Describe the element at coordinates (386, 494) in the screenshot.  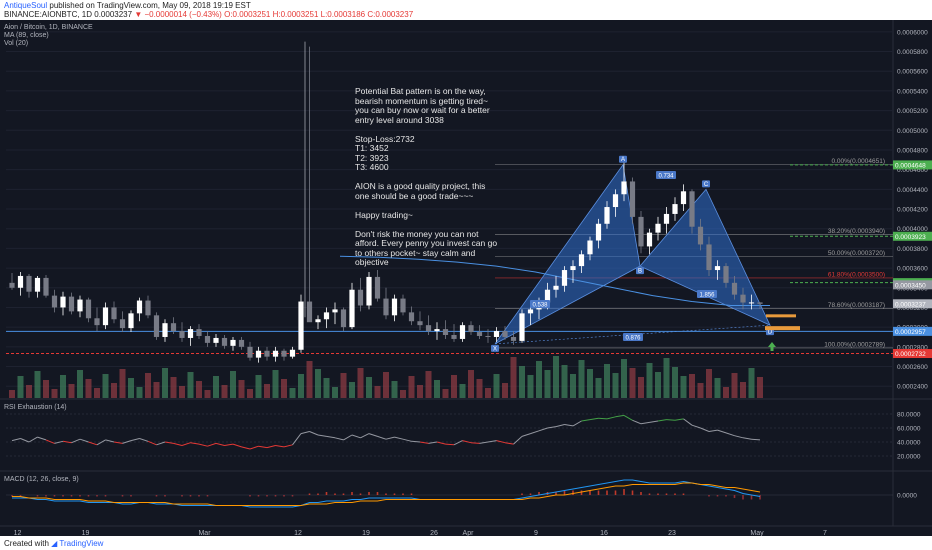
I see `macd-signal-line` at that location.